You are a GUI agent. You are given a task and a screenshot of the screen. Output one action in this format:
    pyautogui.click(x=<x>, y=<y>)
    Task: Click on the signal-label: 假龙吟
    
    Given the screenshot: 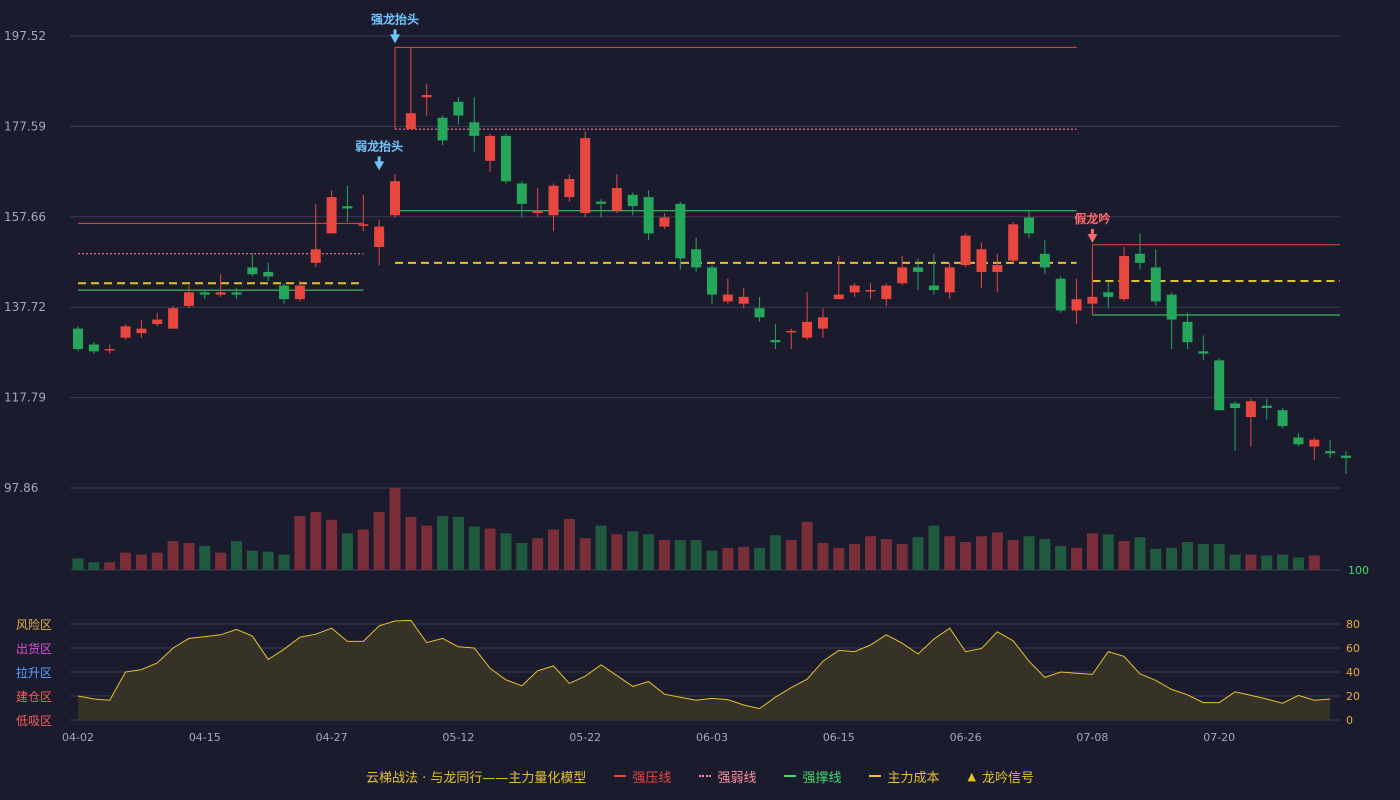 What is the action you would take?
    pyautogui.click(x=1092, y=218)
    